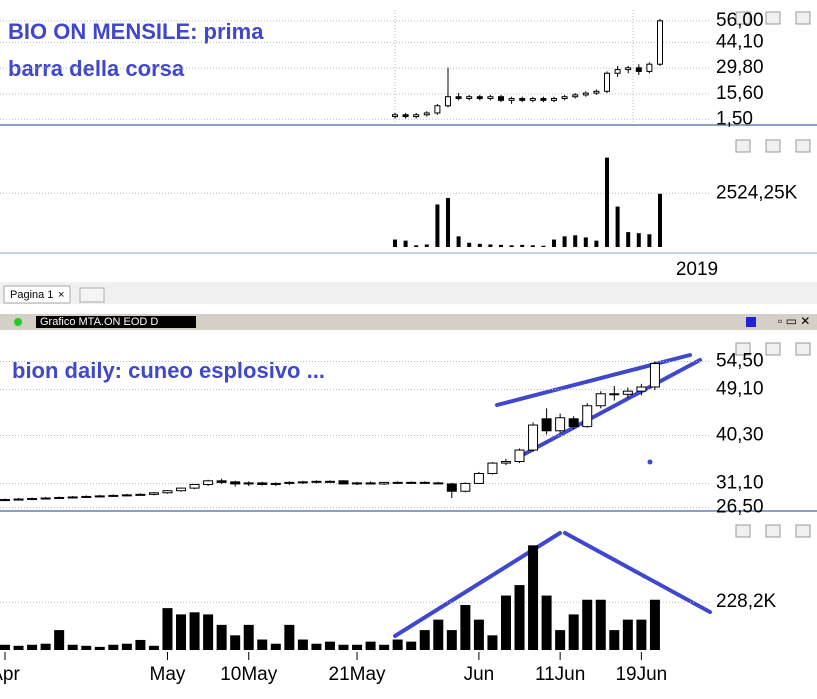 The height and width of the screenshot is (699, 817). I want to click on annotation: BIO ON MENSILE: prima, so click(136, 31).